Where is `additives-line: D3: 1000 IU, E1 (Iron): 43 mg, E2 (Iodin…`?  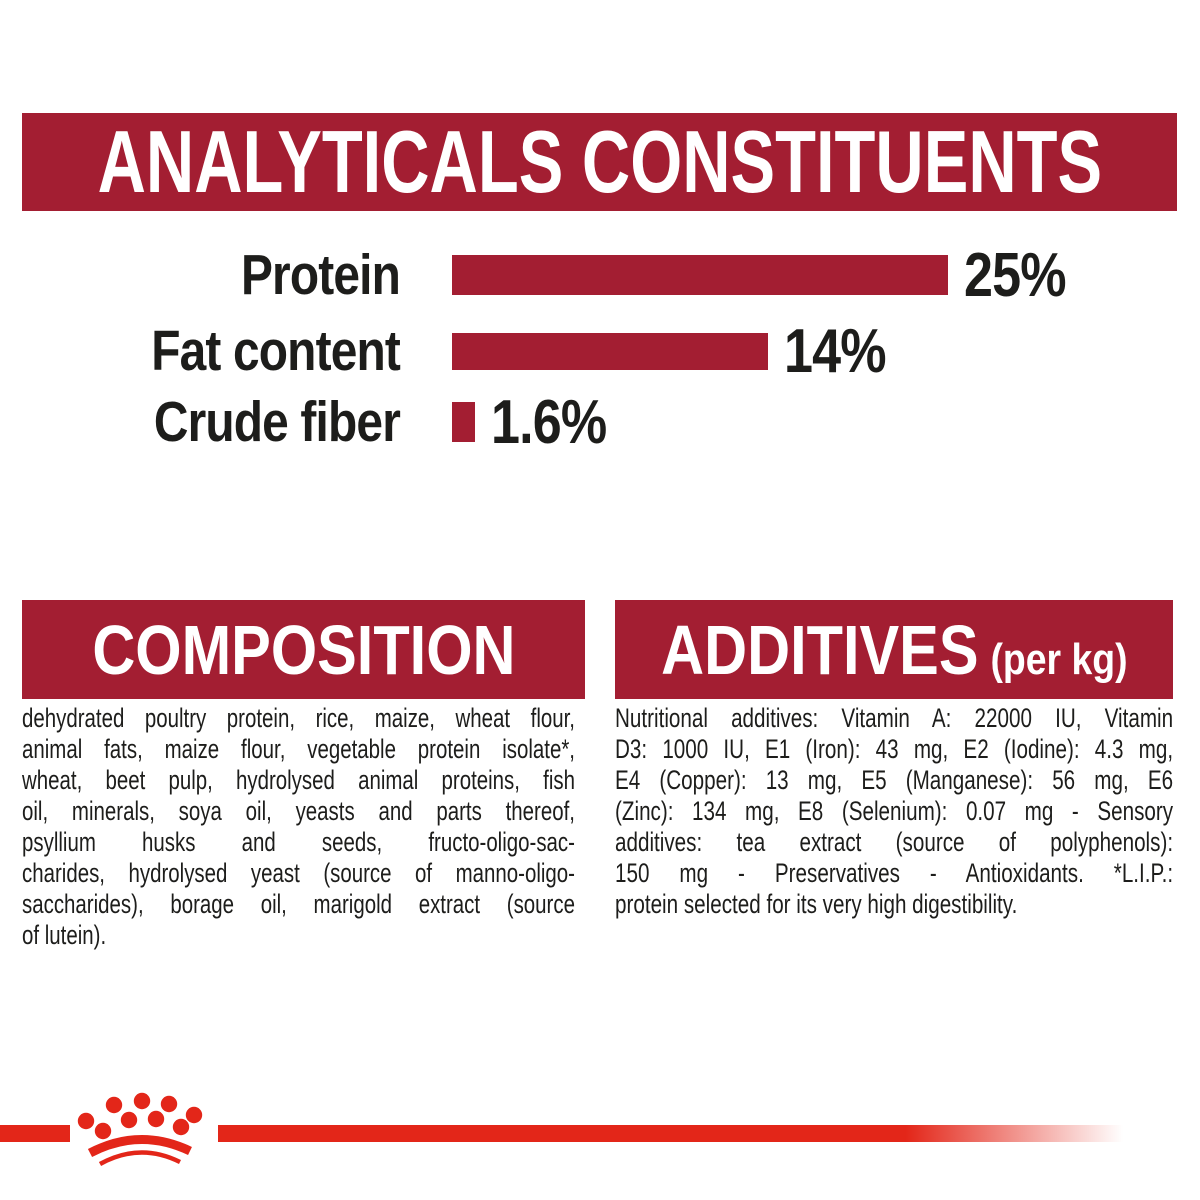
additives-line: D3: 1000 IU, E1 (Iron): 43 mg, E2 (Iodin… is located at coordinates (894, 749).